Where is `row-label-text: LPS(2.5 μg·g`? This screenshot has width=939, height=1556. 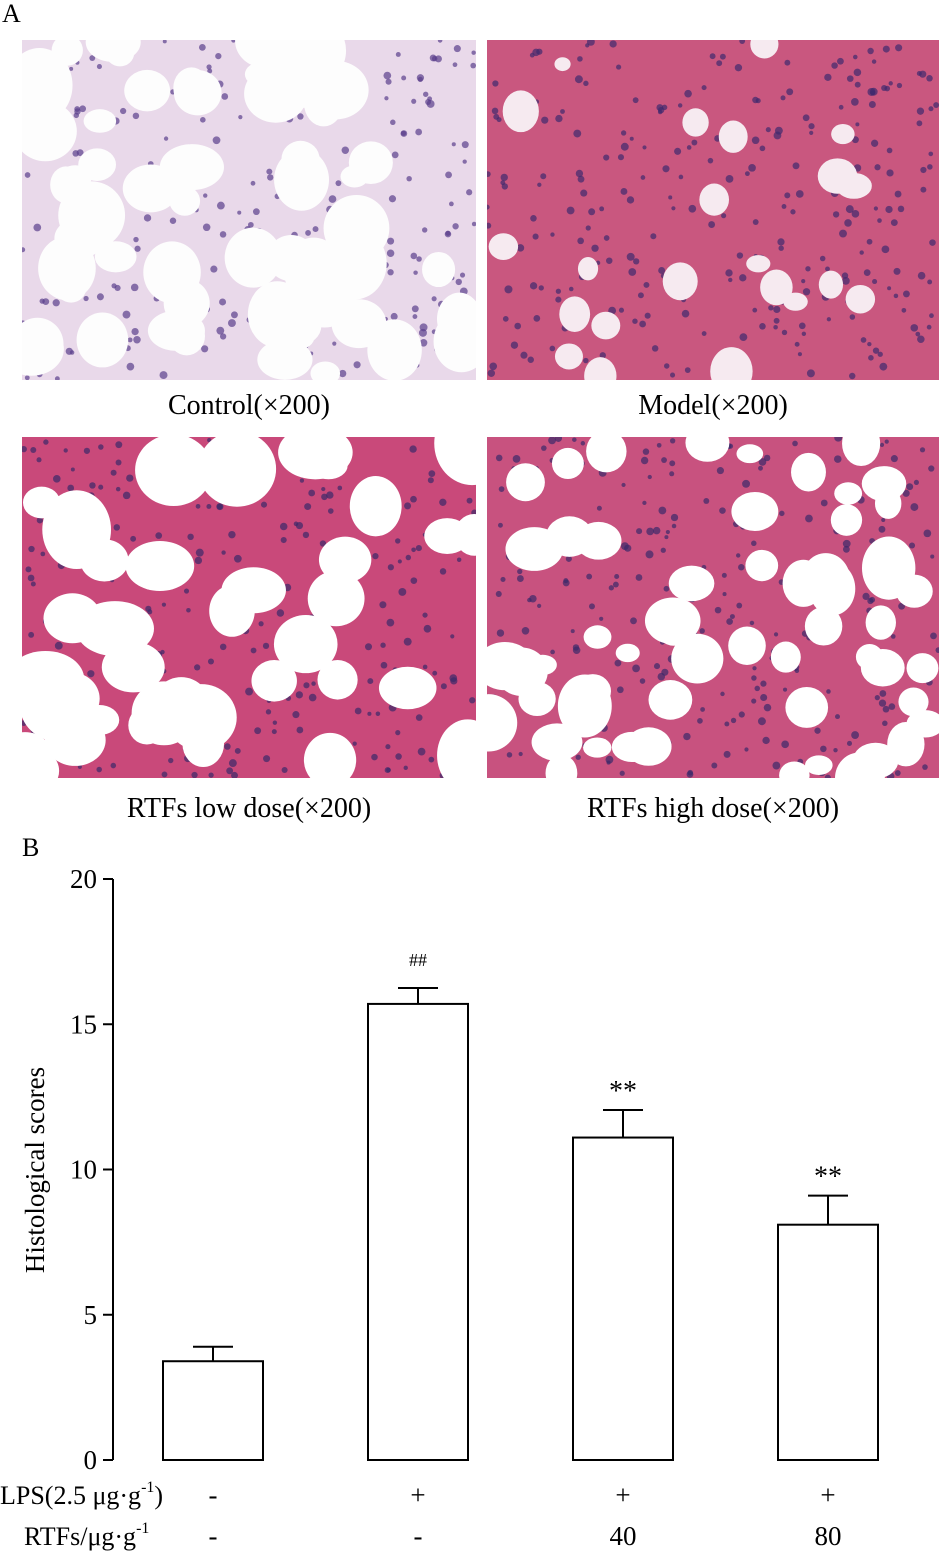 row-label-text: LPS(2.5 μg·g is located at coordinates (70, 1495).